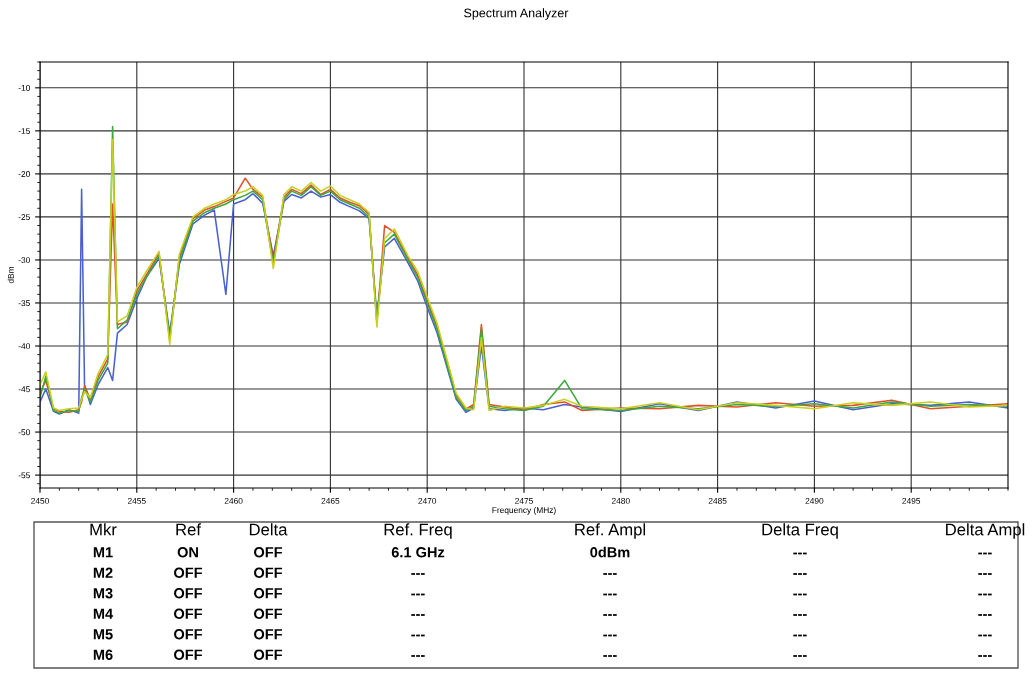 Image resolution: width=1032 pixels, height=674 pixels. Describe the element at coordinates (911, 500) in the screenshot. I see `x-tick-label: 2495` at that location.